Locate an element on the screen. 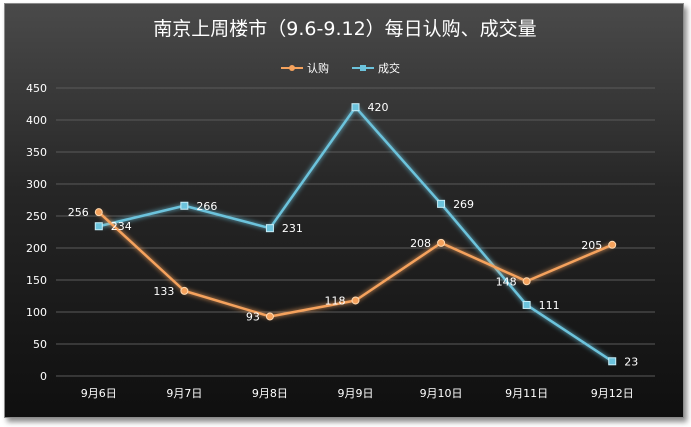 Image resolution: width=691 pixels, height=427 pixels. x-tick-label: 9月6日 is located at coordinates (99, 393).